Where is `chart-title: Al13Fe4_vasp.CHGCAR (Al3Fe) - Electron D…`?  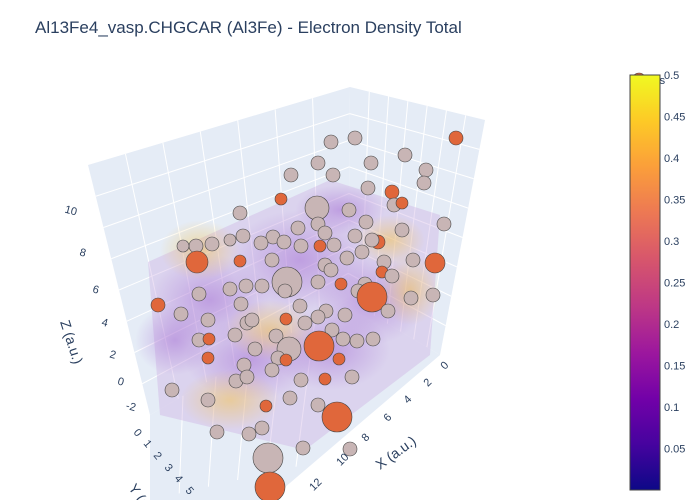 chart-title: Al13Fe4_vasp.CHGCAR (Al3Fe) - Electron D… is located at coordinates (248, 27).